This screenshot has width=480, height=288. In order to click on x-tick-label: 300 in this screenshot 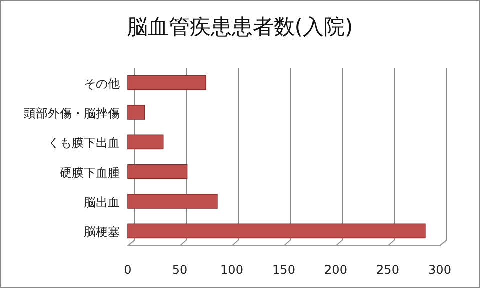, I will do `click(440, 270)`.